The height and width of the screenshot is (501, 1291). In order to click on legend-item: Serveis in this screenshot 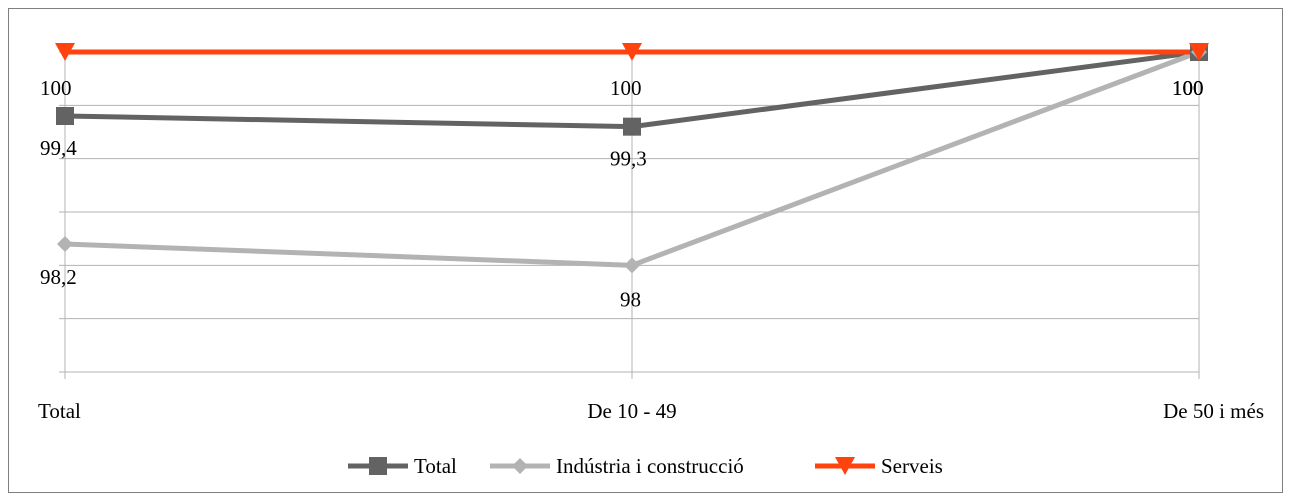, I will do `click(879, 466)`.